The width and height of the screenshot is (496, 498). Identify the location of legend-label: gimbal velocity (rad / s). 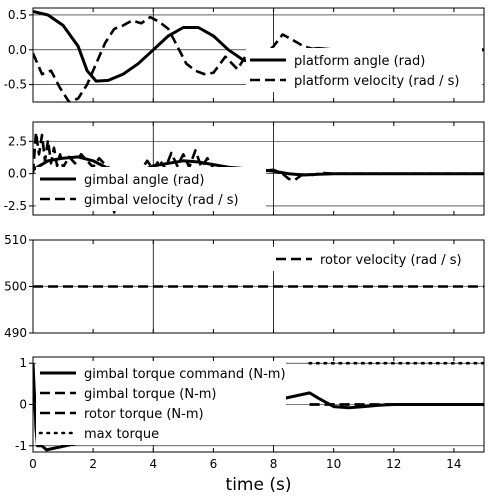
(161, 200).